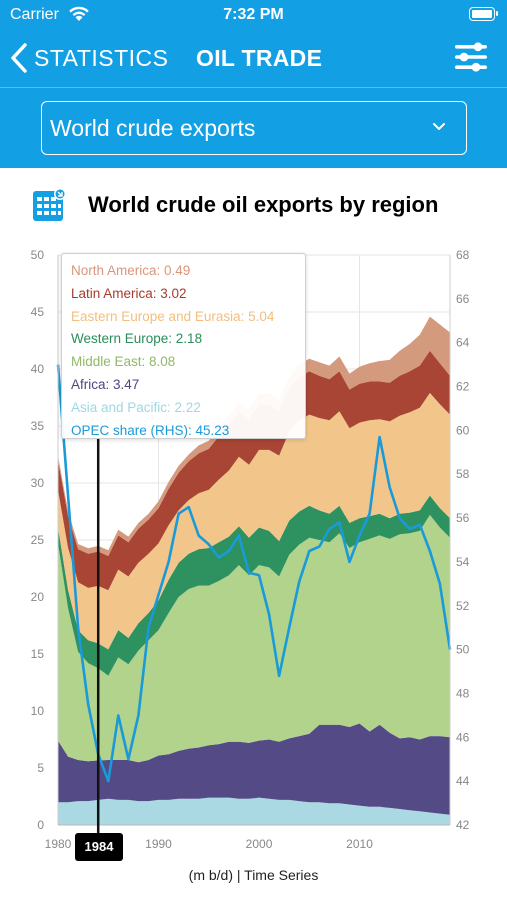 The width and height of the screenshot is (507, 900). What do you see at coordinates (463, 255) in the screenshot?
I see `y2-tick-label: 68` at bounding box center [463, 255].